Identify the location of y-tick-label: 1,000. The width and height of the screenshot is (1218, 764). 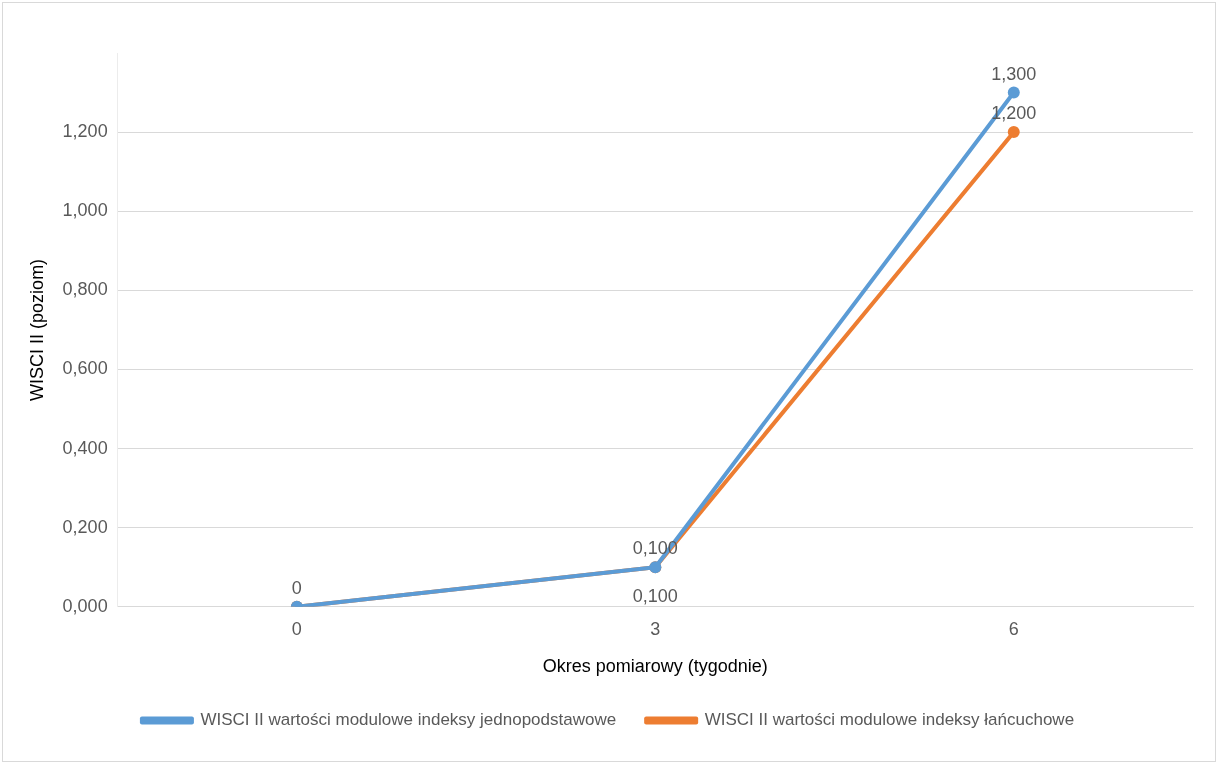
(85, 210).